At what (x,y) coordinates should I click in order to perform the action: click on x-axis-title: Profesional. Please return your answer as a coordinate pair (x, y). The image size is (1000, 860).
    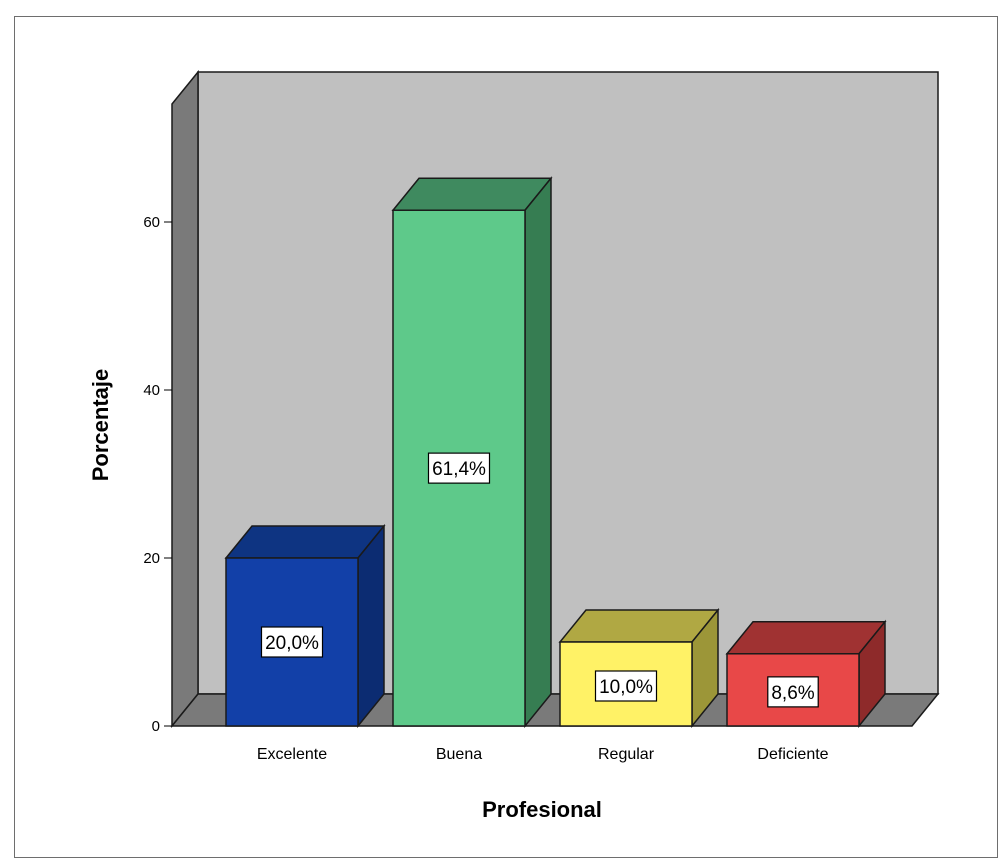
    Looking at the image, I should click on (542, 809).